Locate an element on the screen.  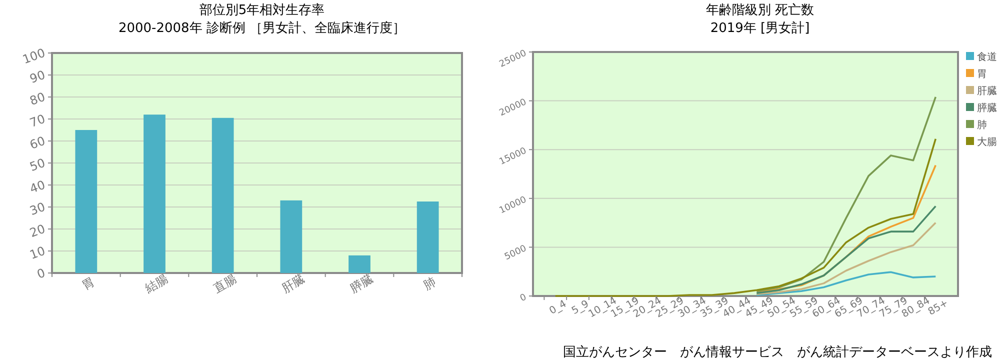
text: 国立がんセンター がん情報サービス がん統計データーベースより作成 is located at coordinates (777, 352).